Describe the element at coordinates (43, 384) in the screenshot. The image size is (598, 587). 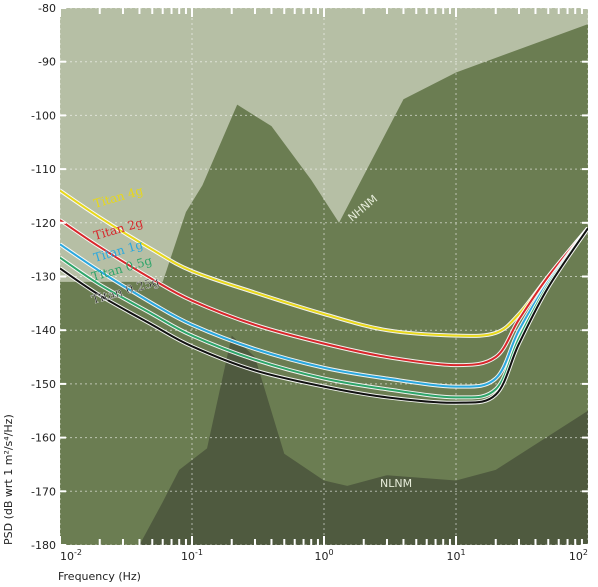
I see `y-tick-label: -150` at that location.